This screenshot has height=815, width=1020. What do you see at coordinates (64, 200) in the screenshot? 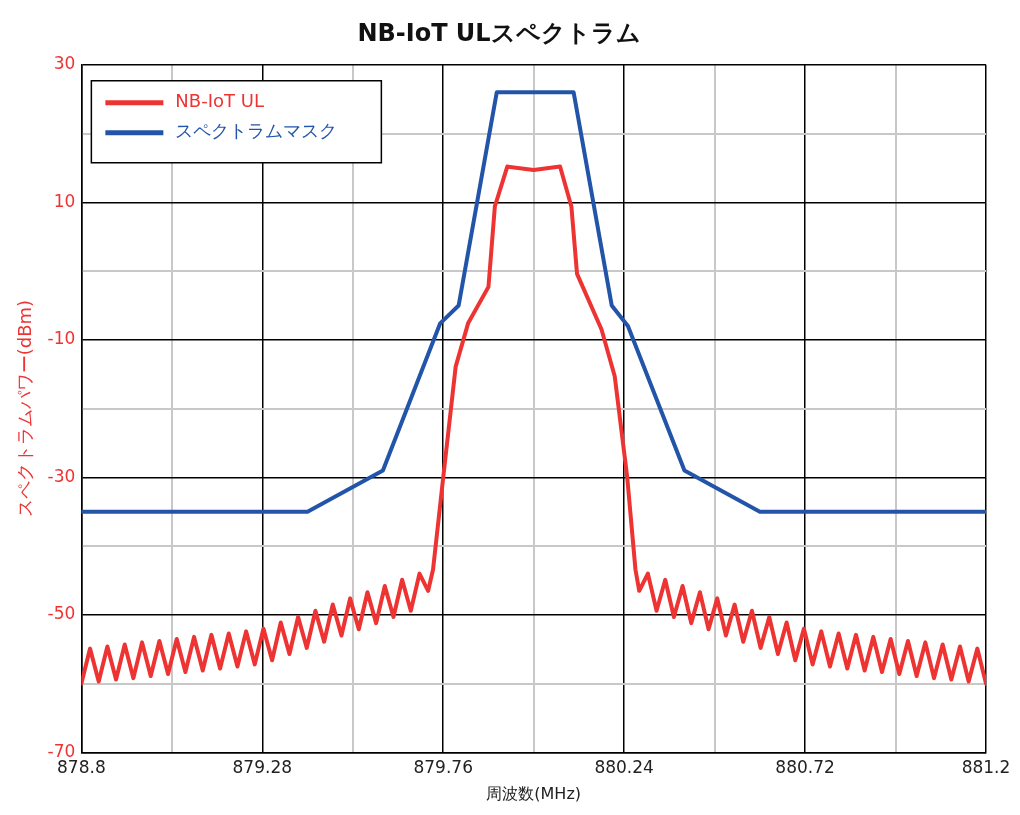
I see `y-tick-label: 10` at bounding box center [64, 200].